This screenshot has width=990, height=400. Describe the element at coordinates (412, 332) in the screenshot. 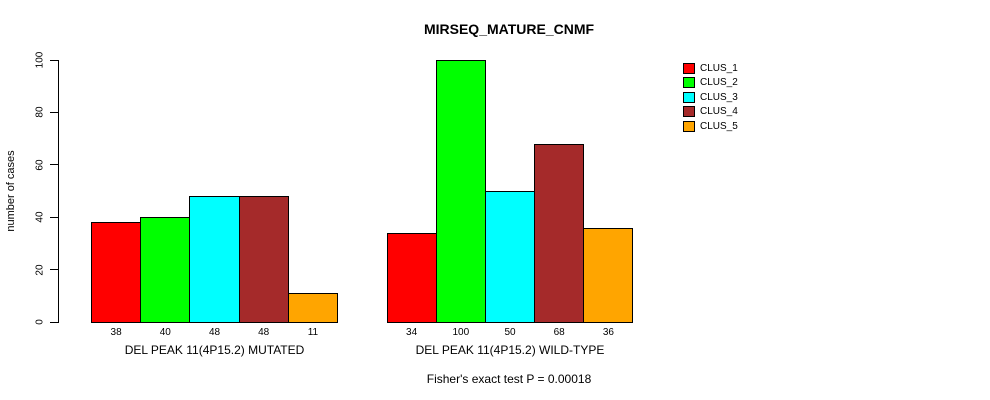

I see `bar-value-label: 34` at that location.